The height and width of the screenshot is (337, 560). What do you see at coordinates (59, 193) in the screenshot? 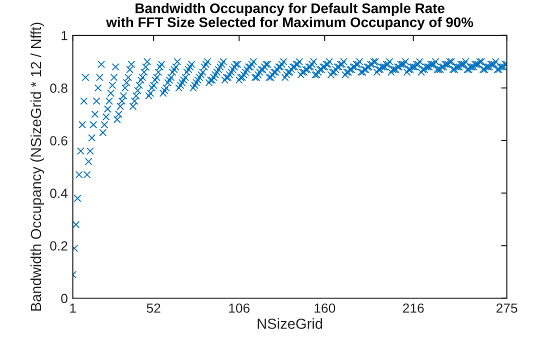
I see `y-tick-label: 0.4` at bounding box center [59, 193].